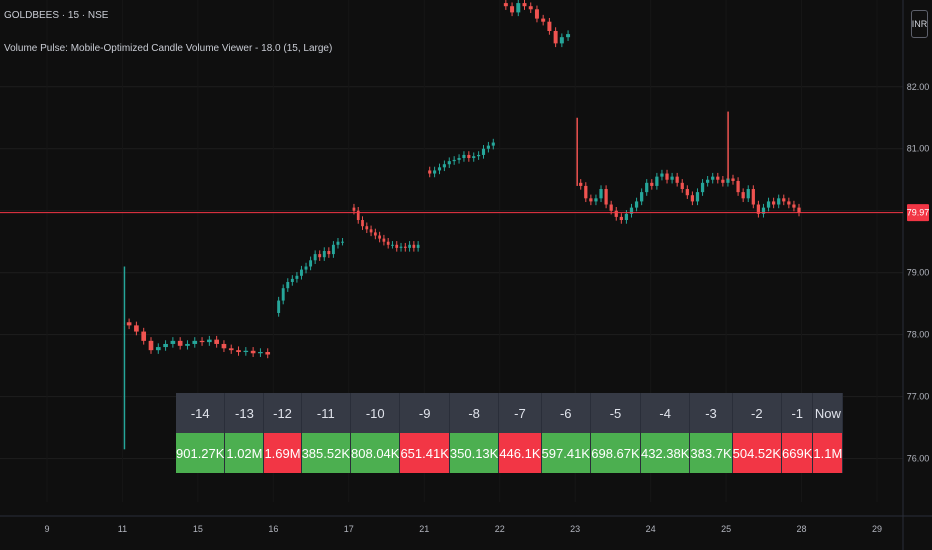  Describe the element at coordinates (802, 529) in the screenshot. I see `time-tick-label: 28` at that location.